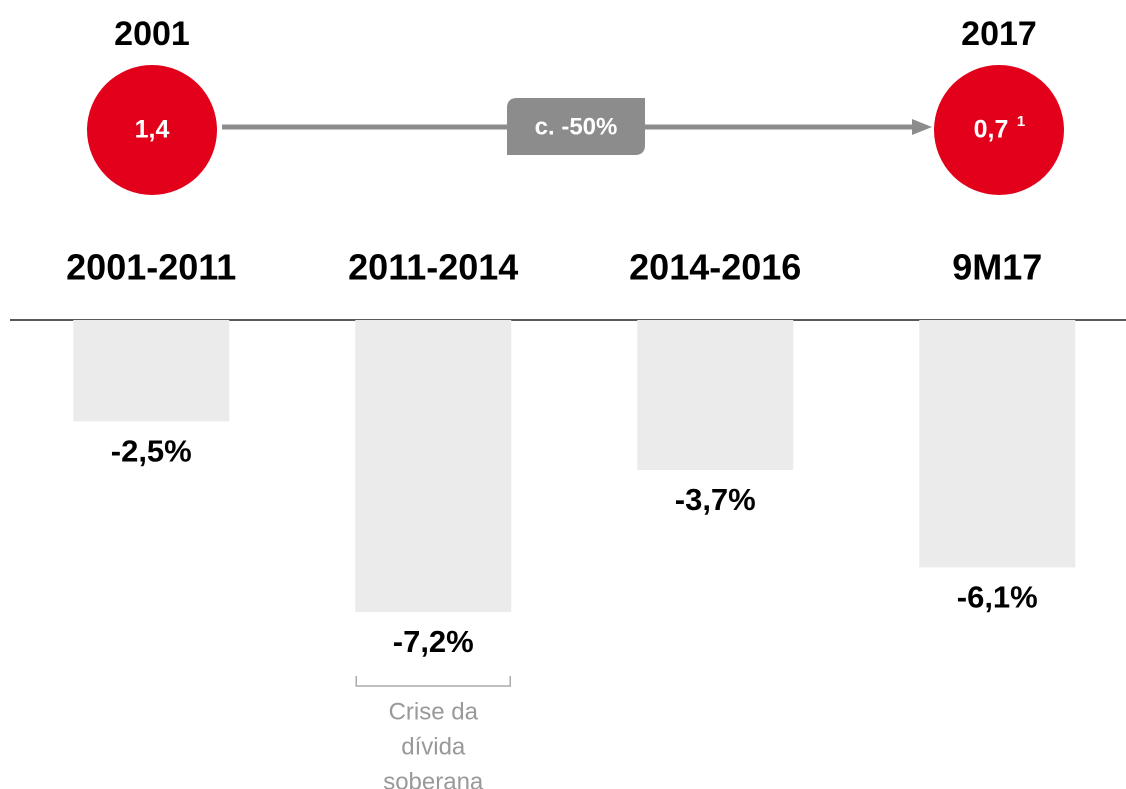  Describe the element at coordinates (922, 127) in the screenshot. I see `arrow-head` at that location.